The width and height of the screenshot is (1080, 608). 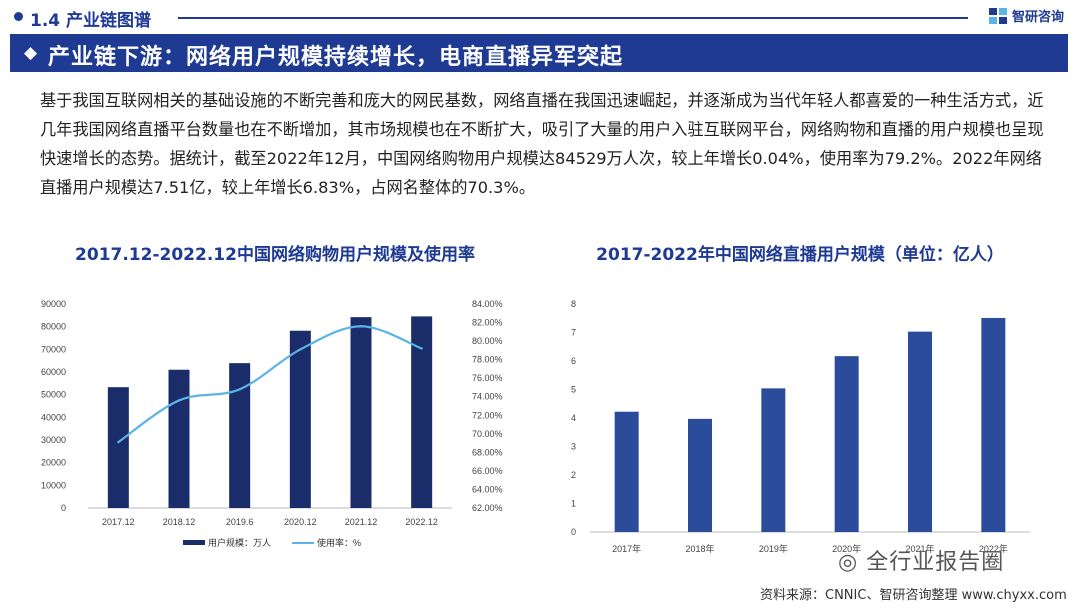 I want to click on y-tick-label: 5, so click(x=573, y=390).